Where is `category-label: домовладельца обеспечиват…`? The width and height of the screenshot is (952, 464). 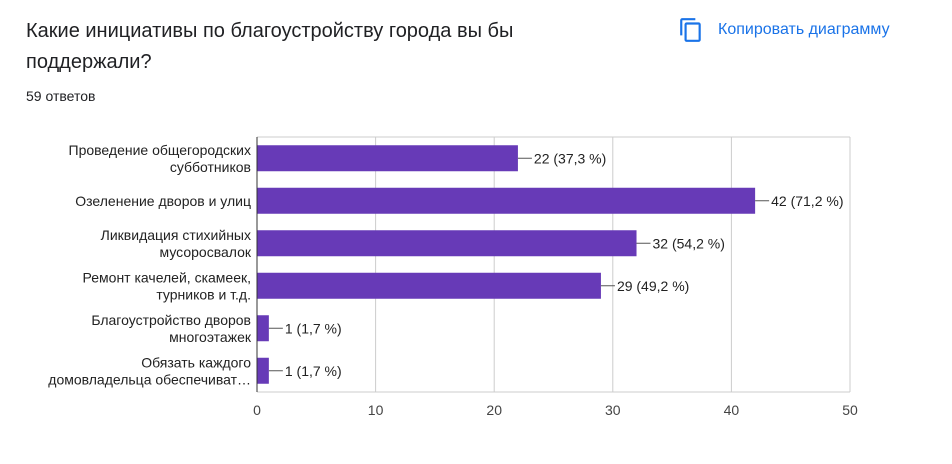 category-label: домовладельца обеспечиват… is located at coordinates (149, 379).